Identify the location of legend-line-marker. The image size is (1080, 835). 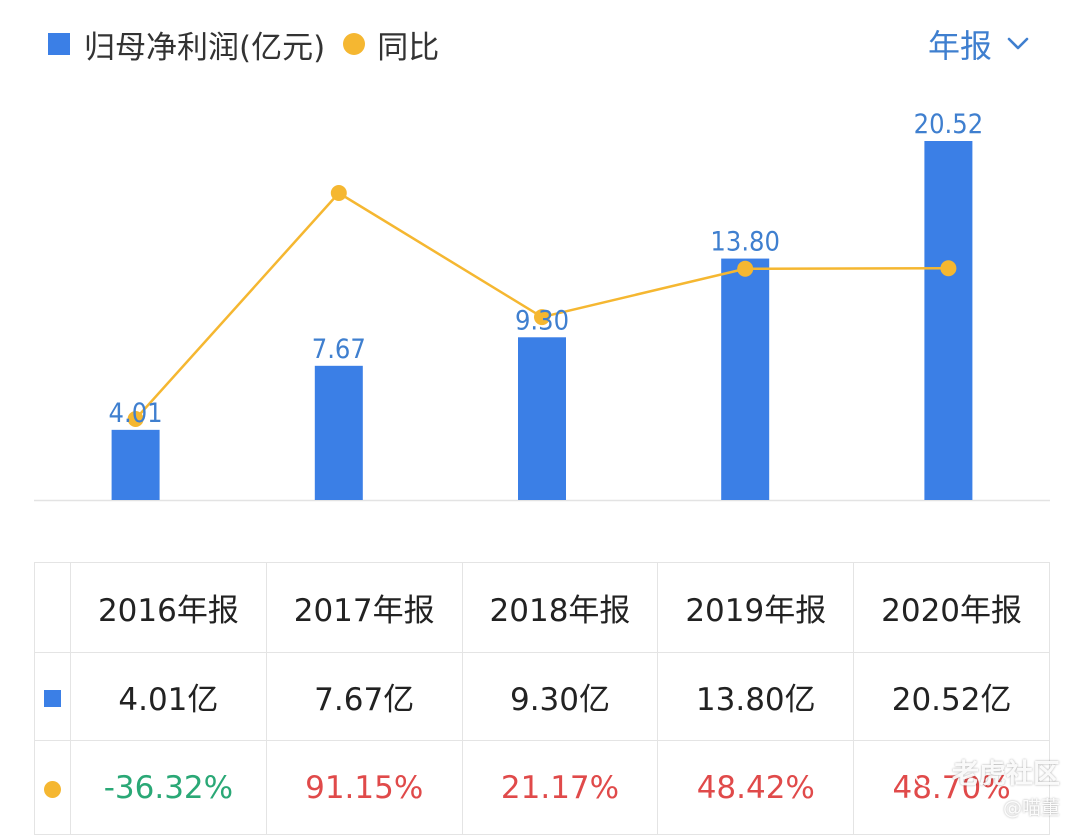
(354, 44).